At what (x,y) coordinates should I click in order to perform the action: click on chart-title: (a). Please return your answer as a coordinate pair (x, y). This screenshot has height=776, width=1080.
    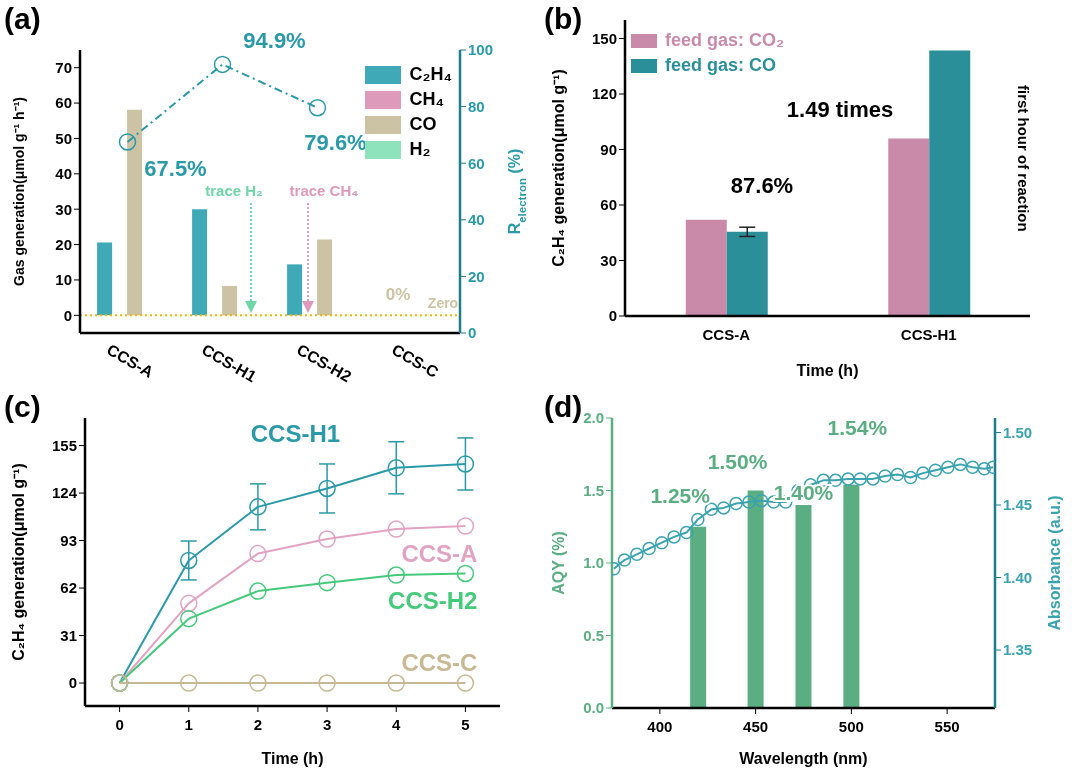
    Looking at the image, I should click on (22, 19).